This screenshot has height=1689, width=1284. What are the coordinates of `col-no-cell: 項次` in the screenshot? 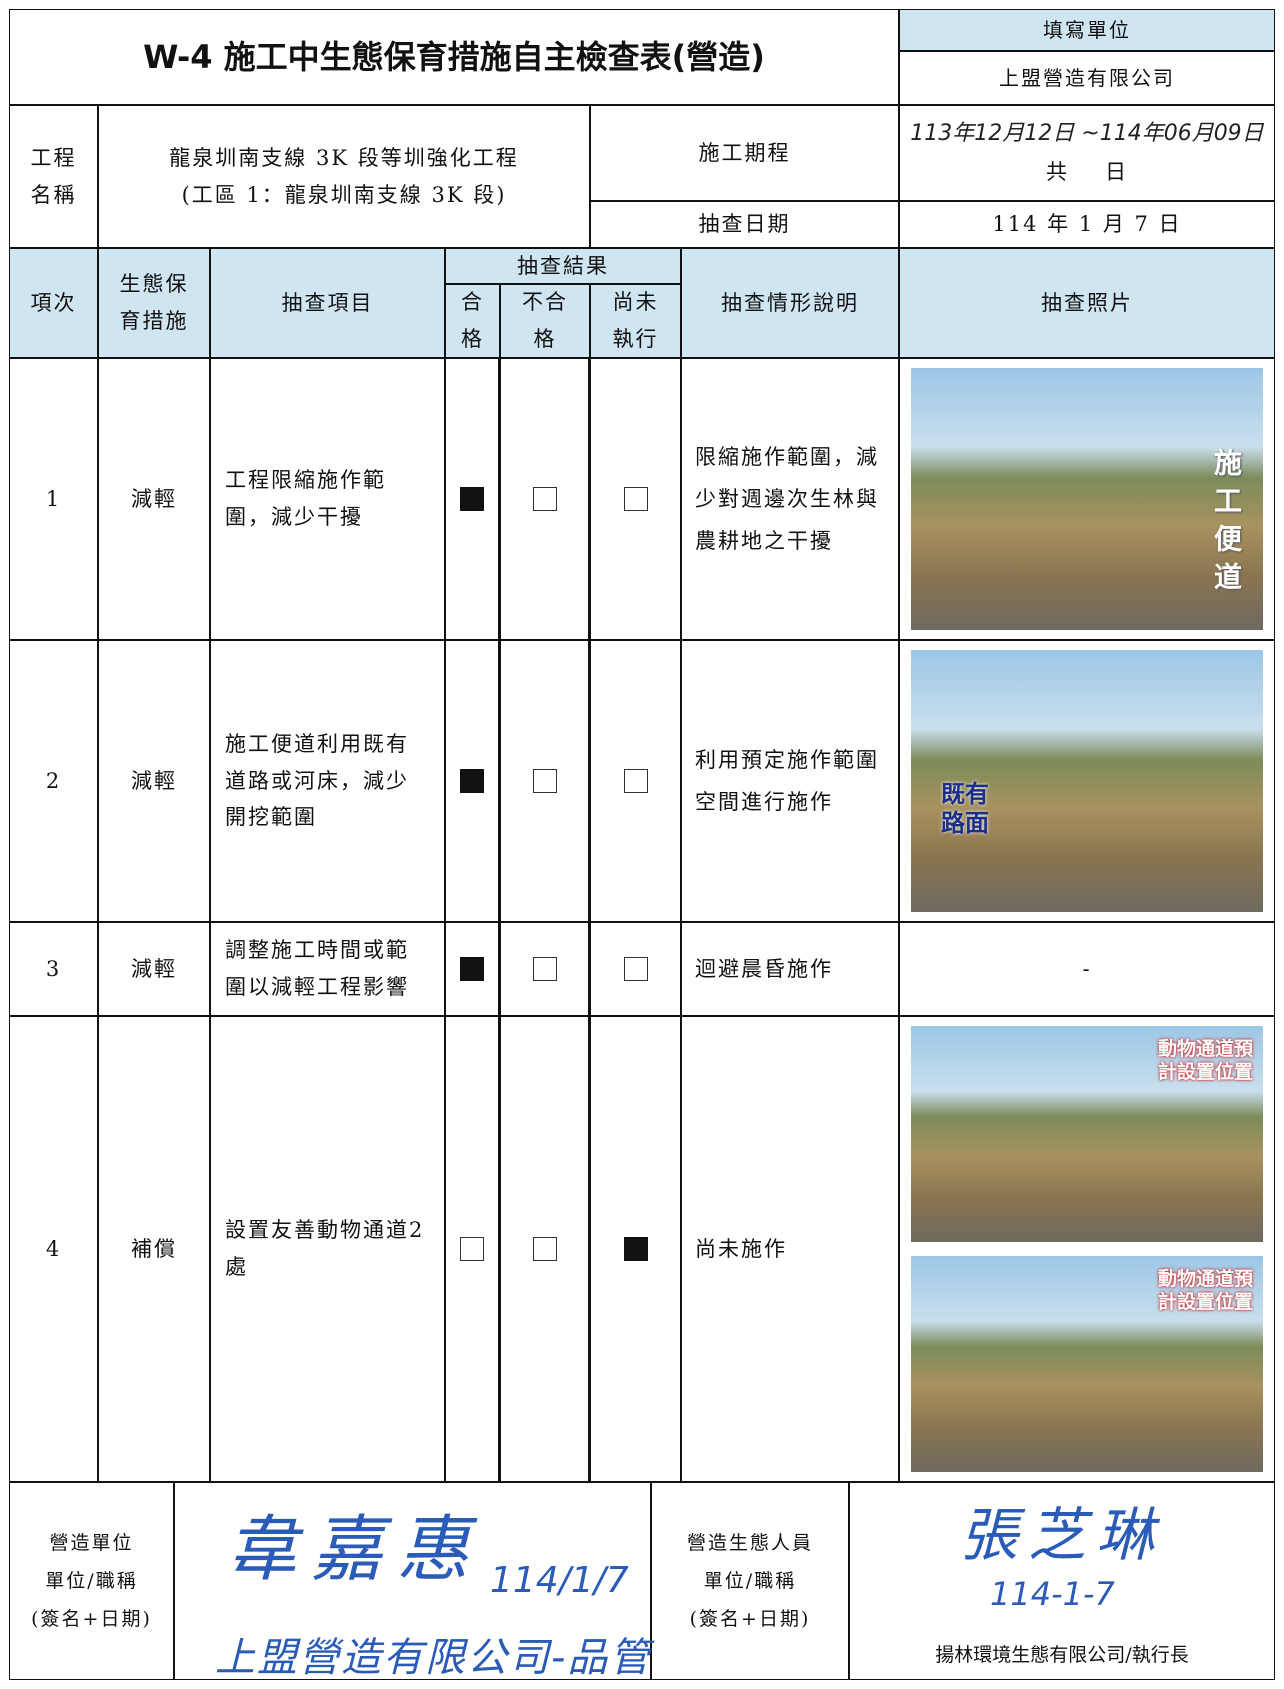 It's located at (53, 303).